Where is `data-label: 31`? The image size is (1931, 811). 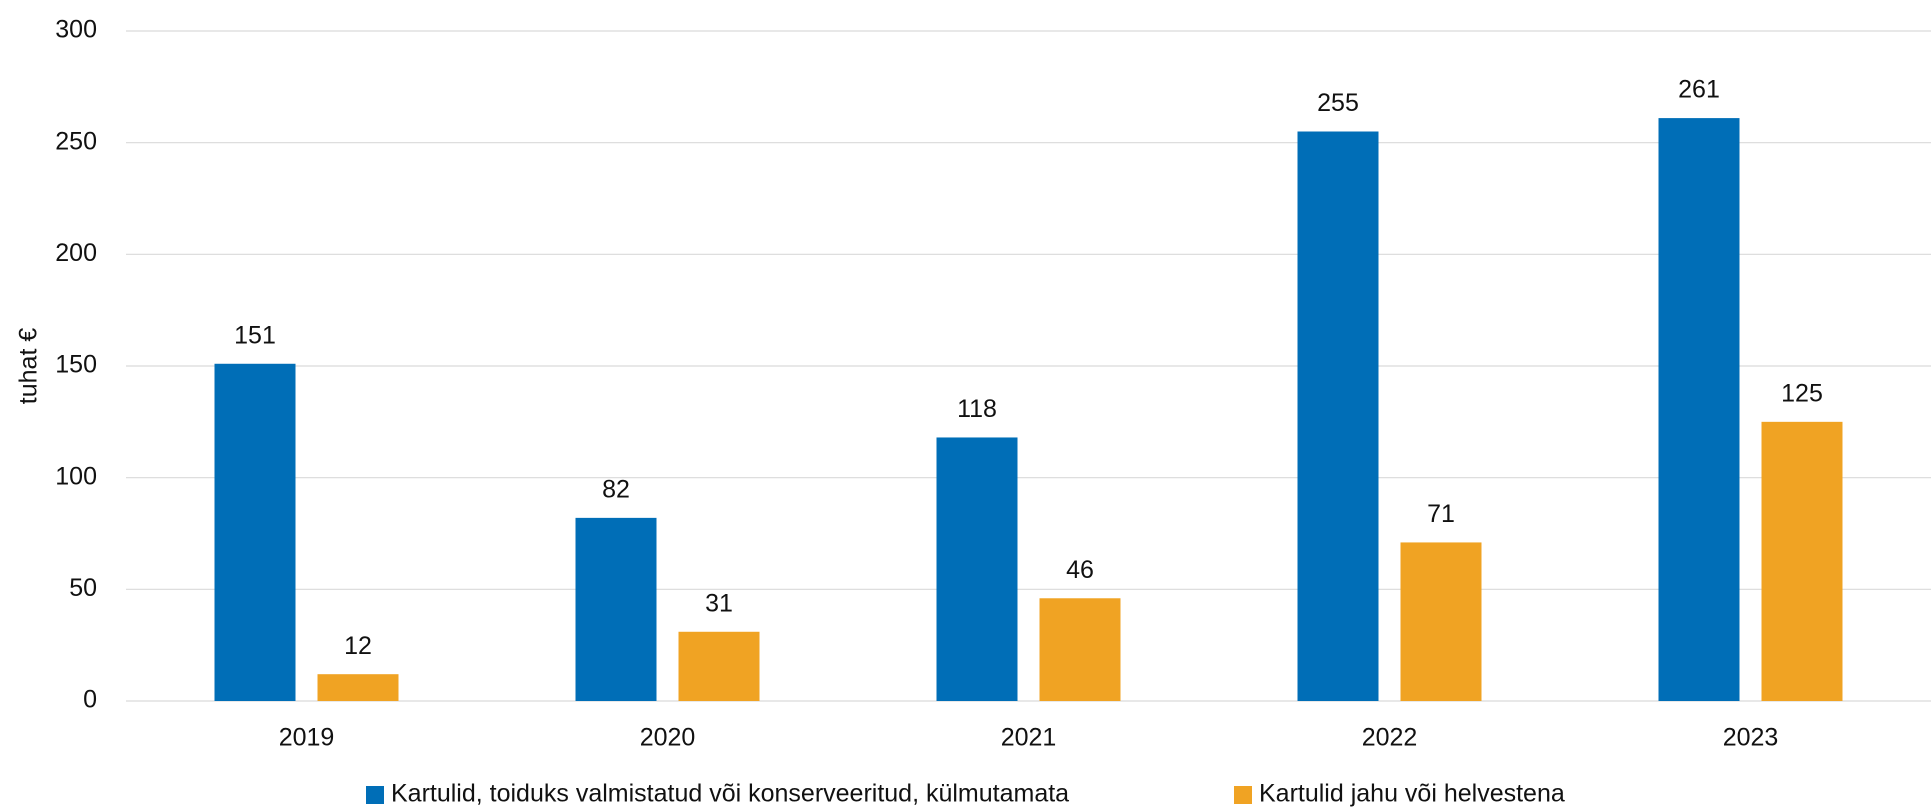
data-label: 31 is located at coordinates (719, 603).